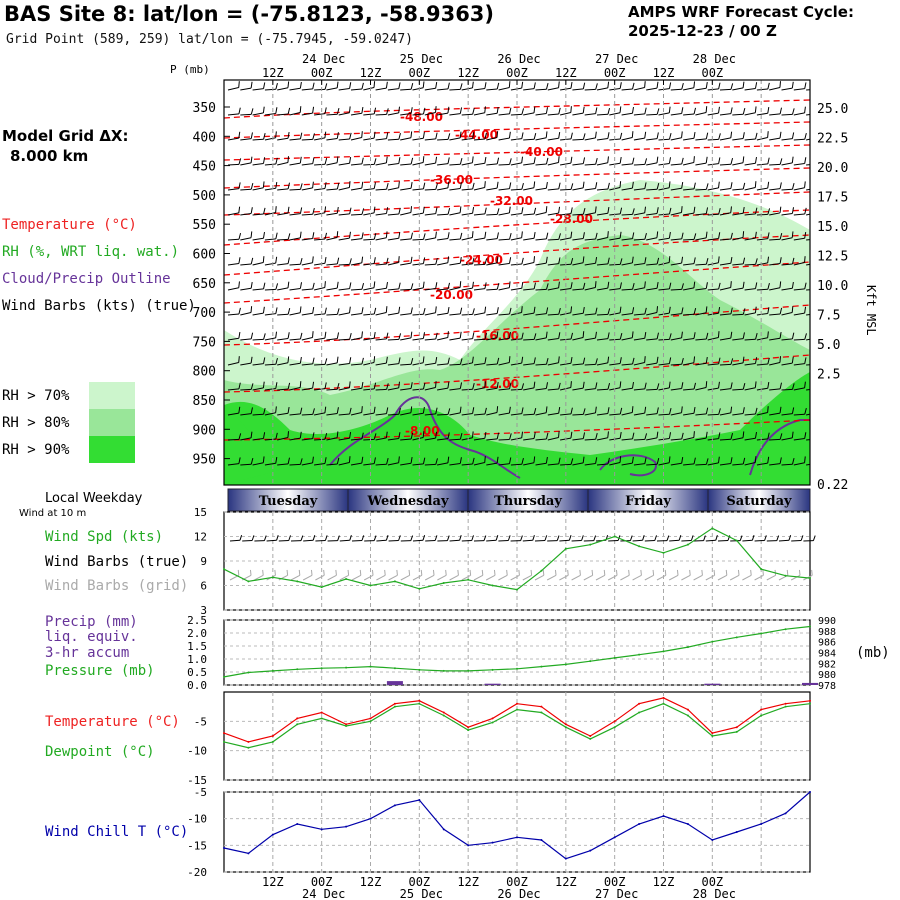 The height and width of the screenshot is (900, 900). What do you see at coordinates (827, 632) in the screenshot?
I see `pressure-ytick: 988` at bounding box center [827, 632].